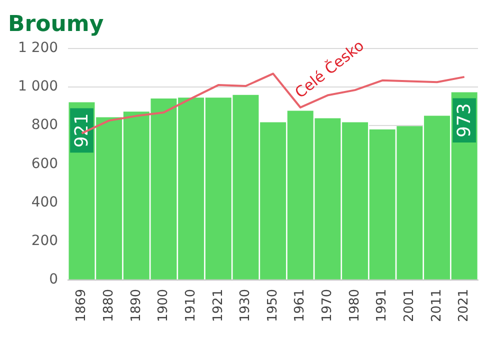 The image size is (492, 343). Describe the element at coordinates (44, 125) in the screenshot. I see `y-tick-label: 800` at that location.